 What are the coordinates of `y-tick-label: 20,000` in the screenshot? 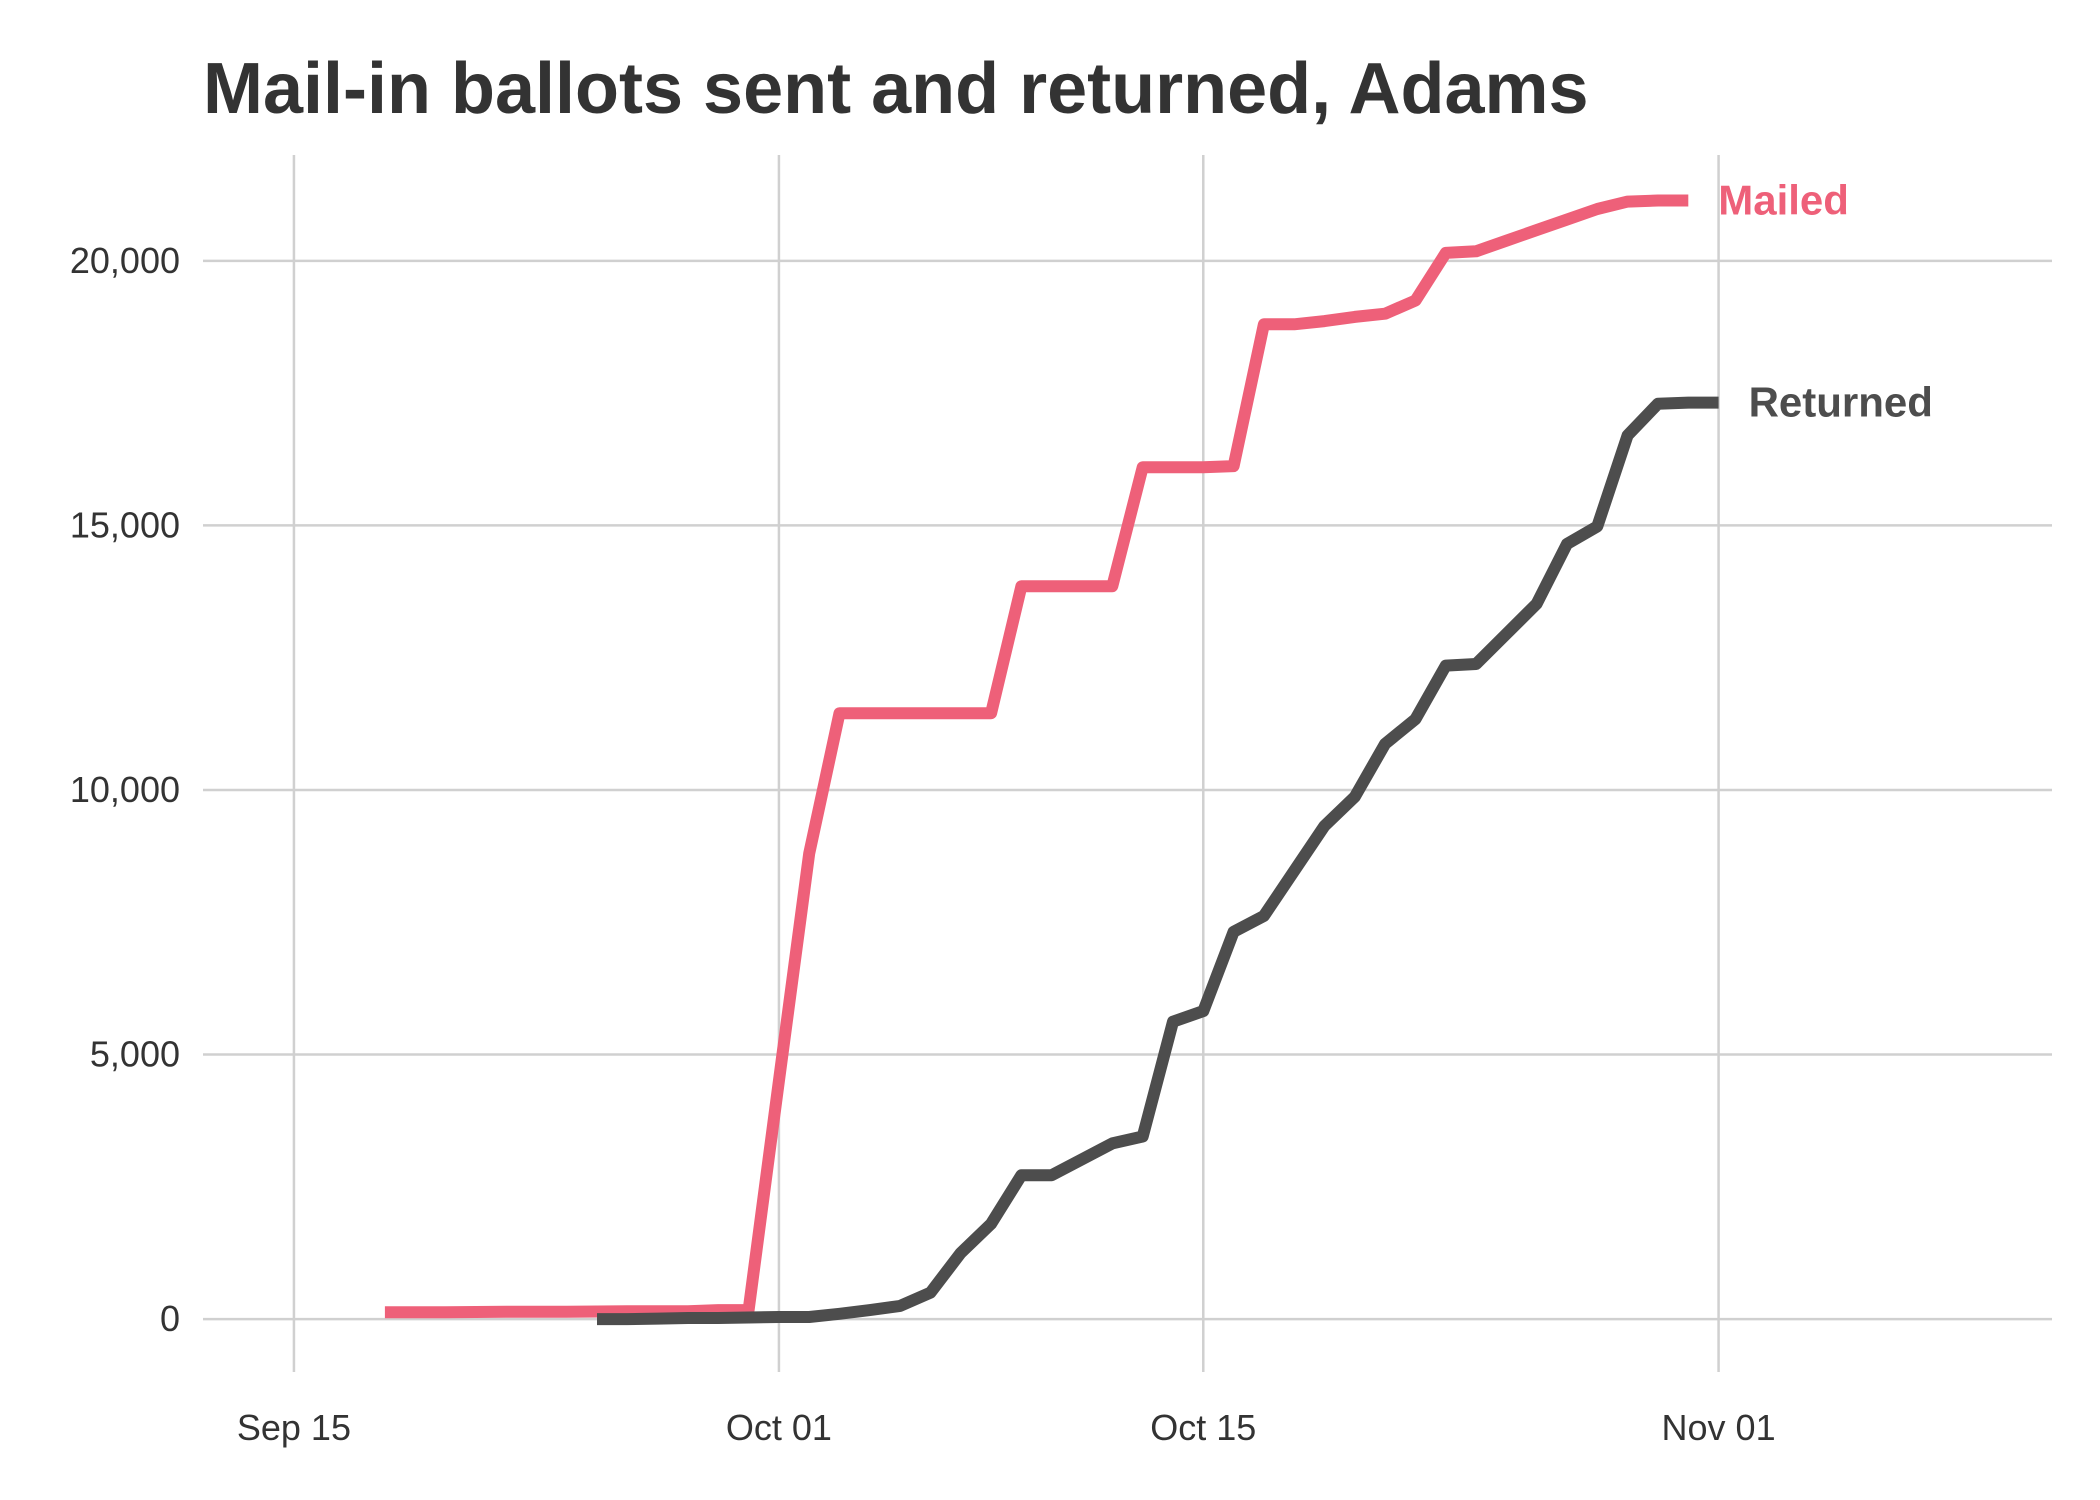 It's located at (125, 260).